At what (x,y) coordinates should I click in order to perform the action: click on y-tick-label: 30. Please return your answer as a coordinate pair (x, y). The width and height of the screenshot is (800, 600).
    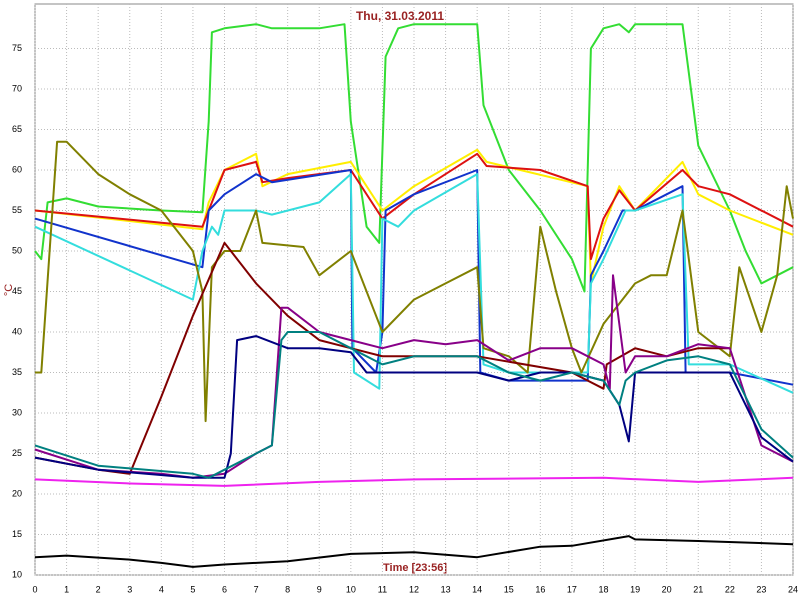
    Looking at the image, I should click on (17, 412).